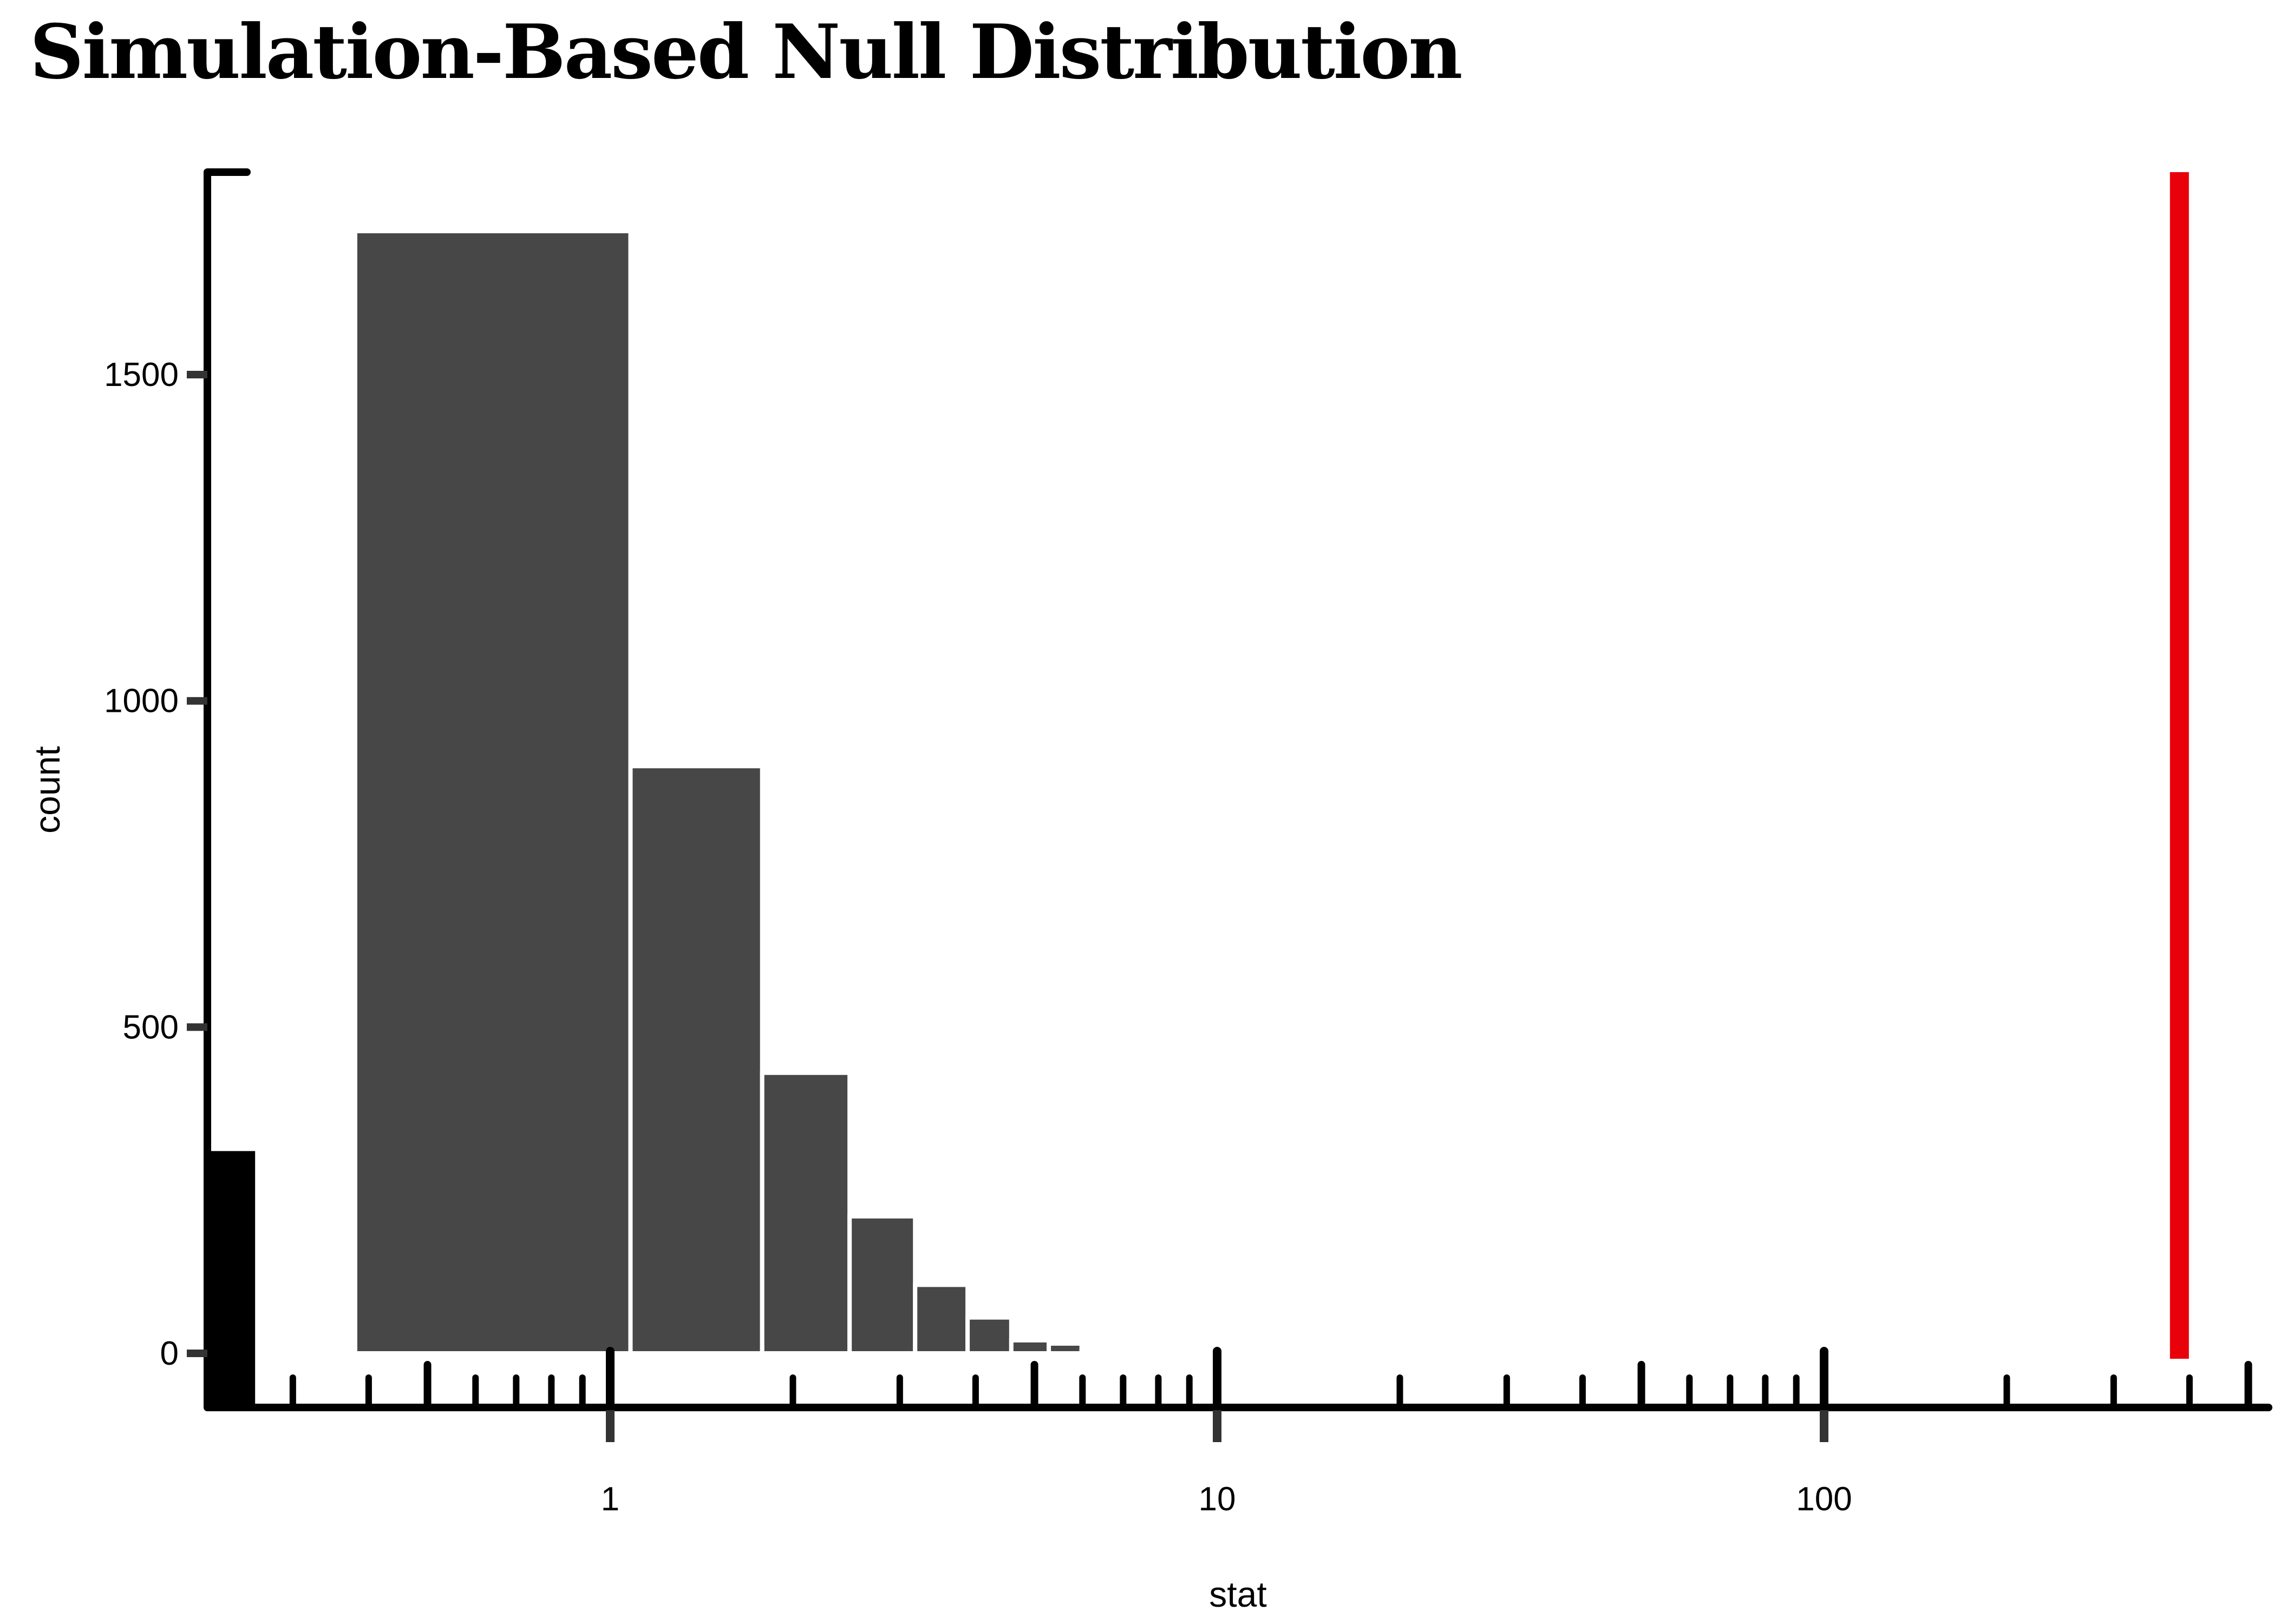 The width and height of the screenshot is (2274, 1624). Describe the element at coordinates (1217, 1499) in the screenshot. I see `x-axis-tick-label: 10` at that location.